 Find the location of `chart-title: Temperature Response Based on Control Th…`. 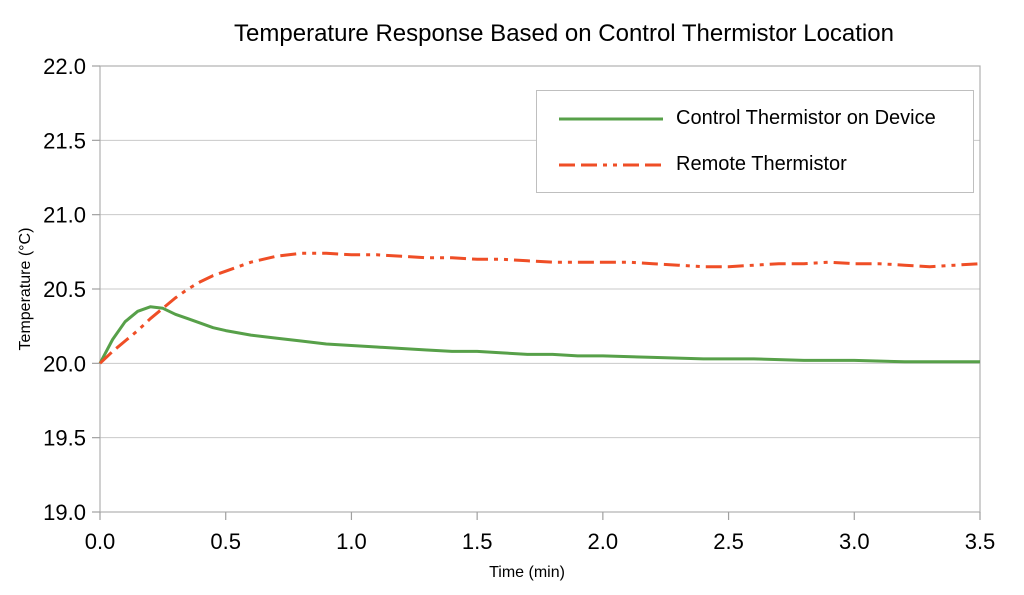

chart-title: Temperature Response Based on Control Th… is located at coordinates (564, 33).